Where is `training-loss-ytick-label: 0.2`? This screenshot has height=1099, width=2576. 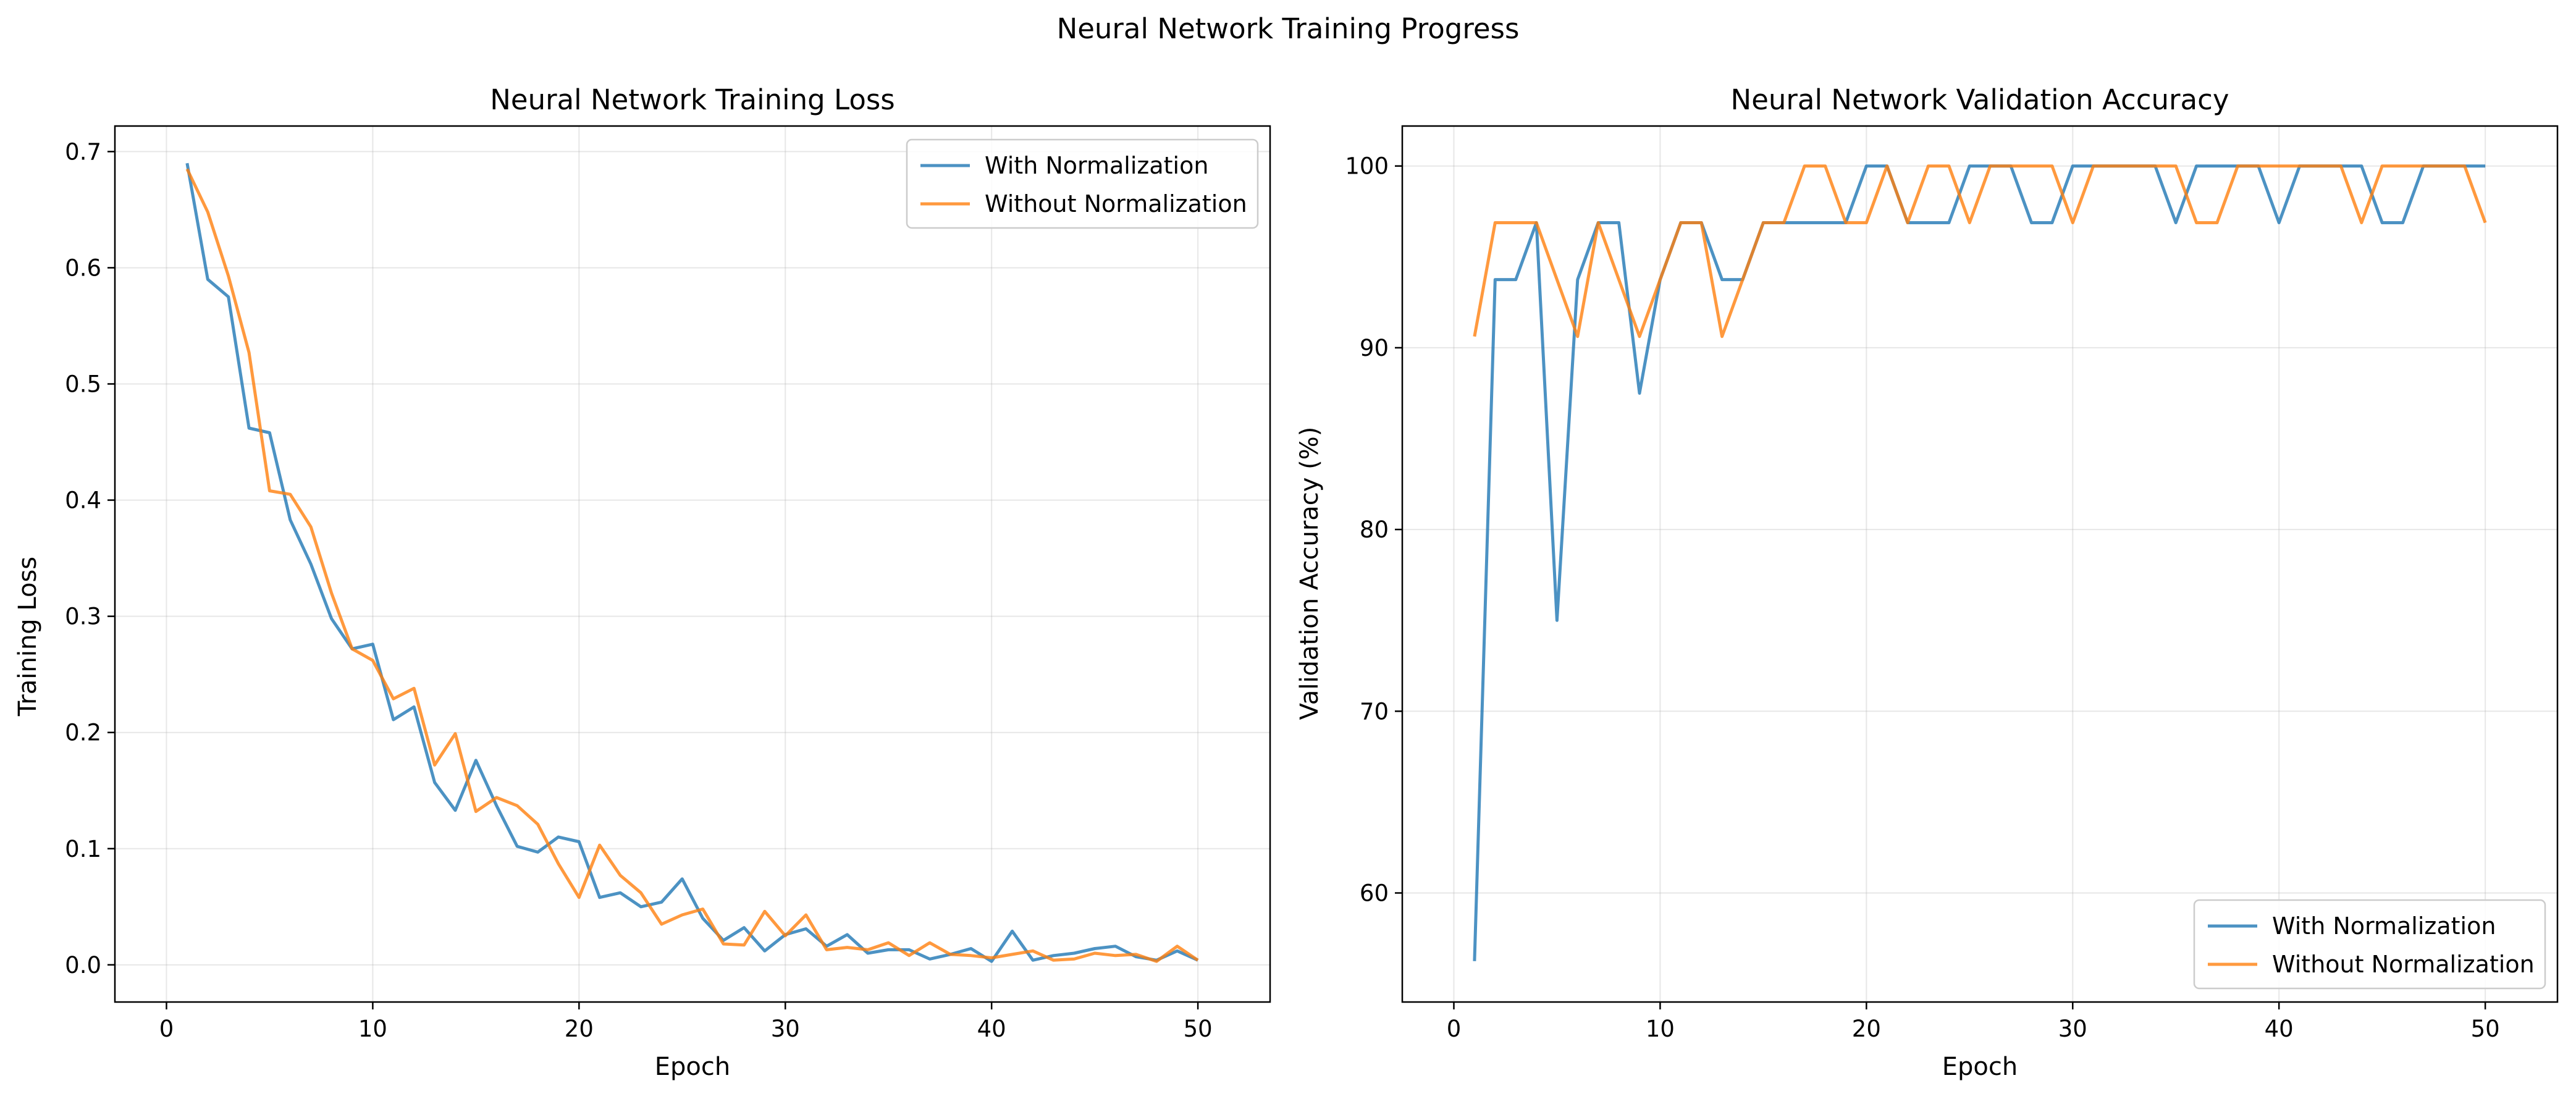
training-loss-ytick-label: 0.2 is located at coordinates (83, 733).